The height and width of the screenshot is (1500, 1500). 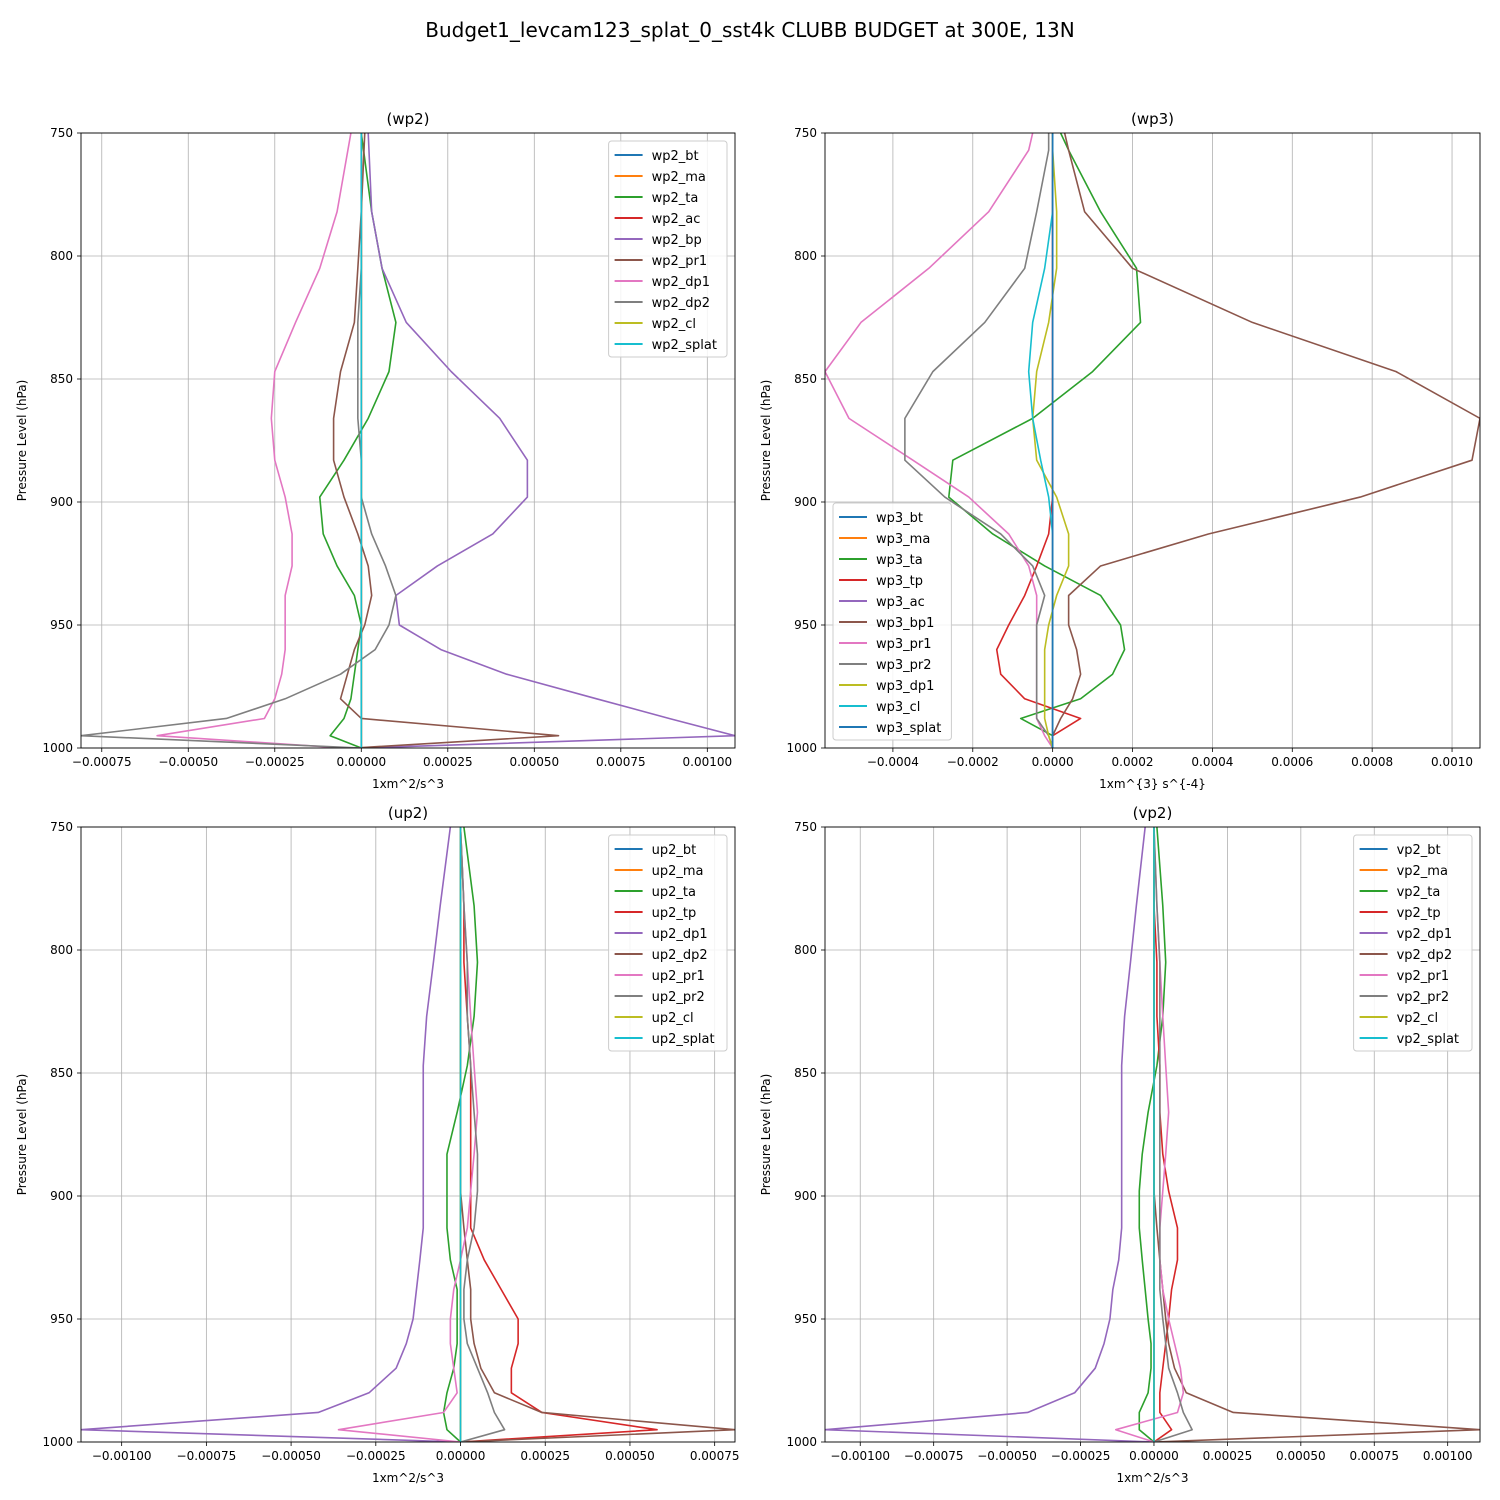 I want to click on legend-label: up2_tp, so click(x=674, y=913).